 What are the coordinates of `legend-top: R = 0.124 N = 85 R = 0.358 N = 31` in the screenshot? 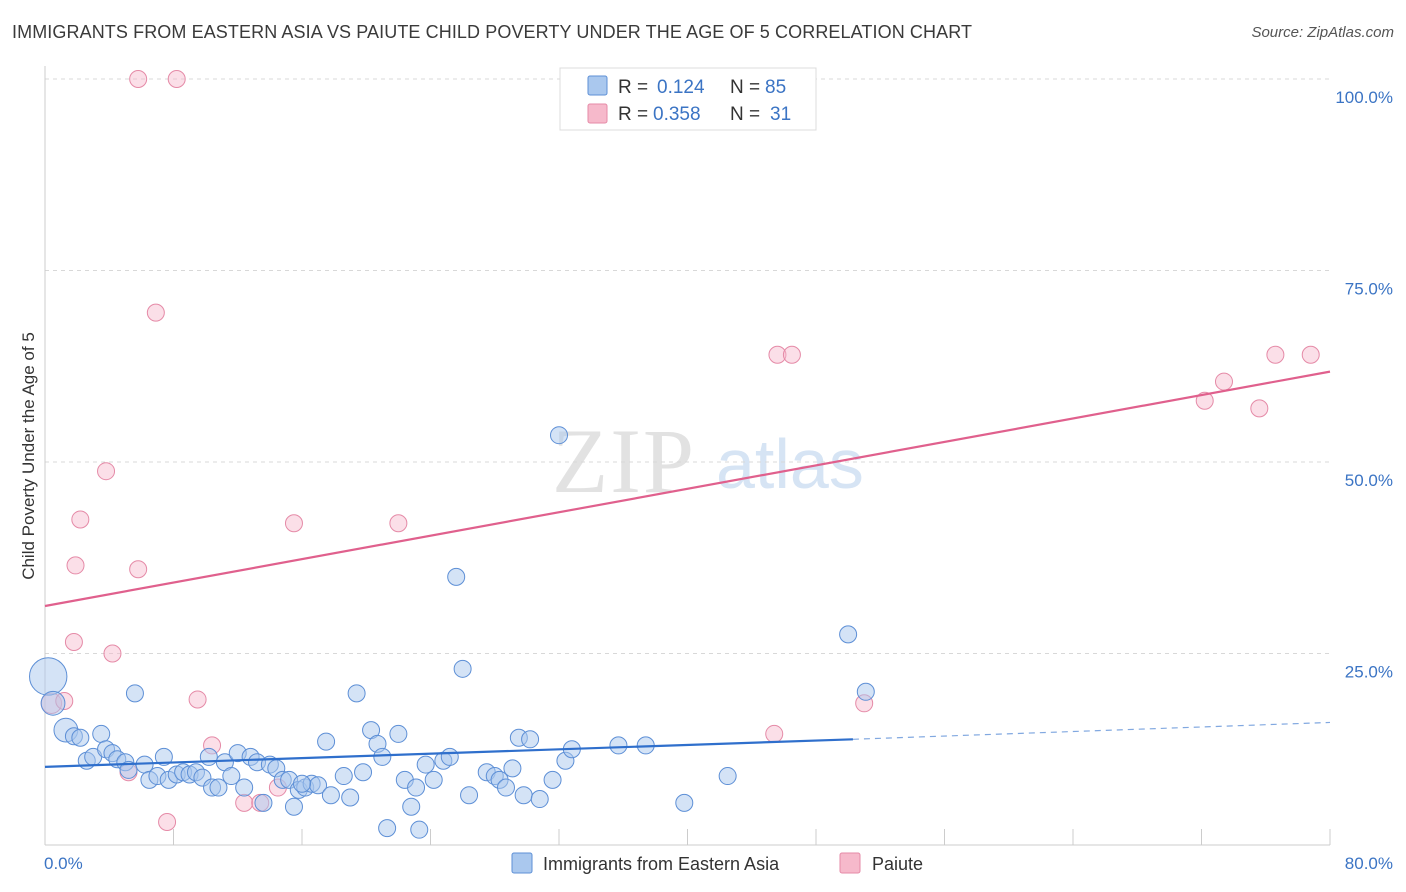 It's located at (688, 99).